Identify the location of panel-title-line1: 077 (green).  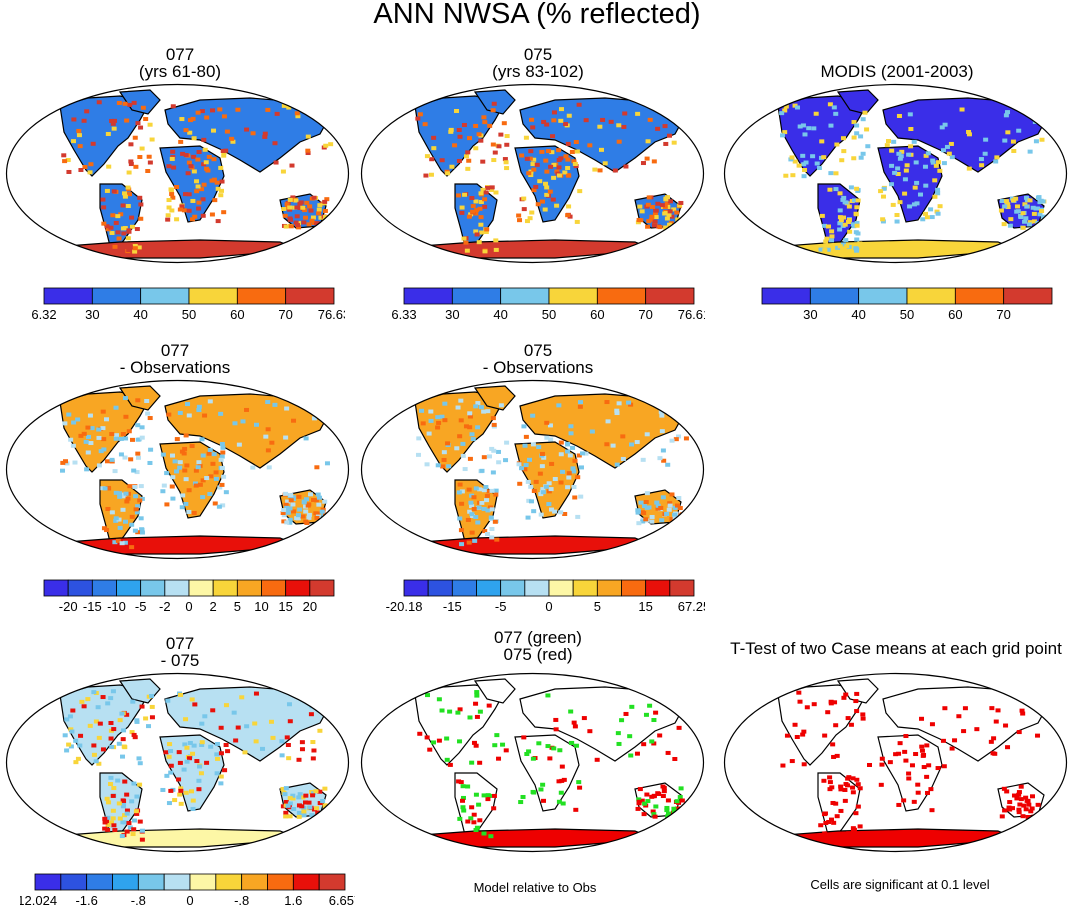
(538, 637).